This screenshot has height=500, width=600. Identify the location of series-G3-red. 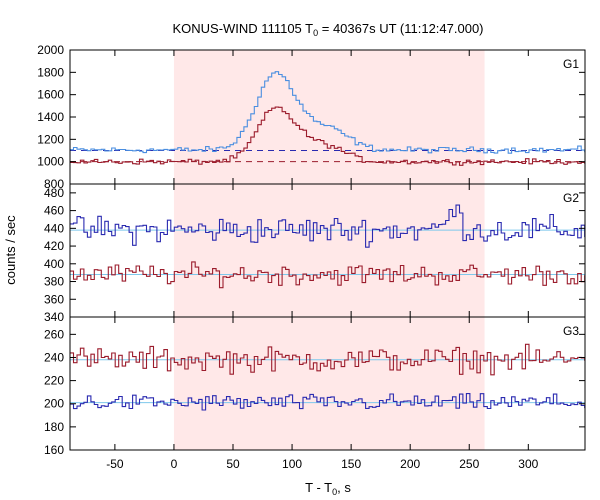
(328, 359).